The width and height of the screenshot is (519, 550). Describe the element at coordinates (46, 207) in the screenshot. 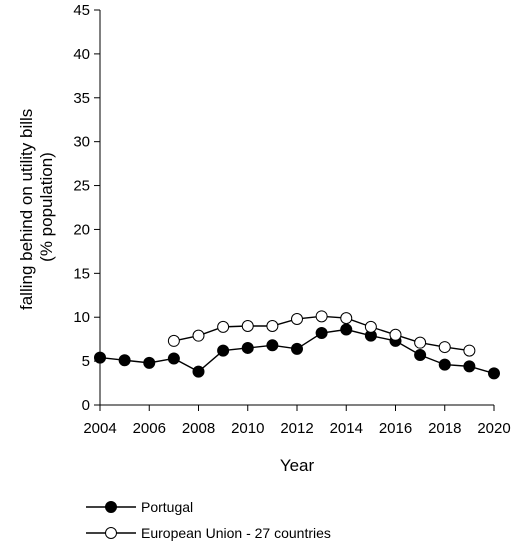

I see `y-axis-title-line-2: (% population)` at that location.